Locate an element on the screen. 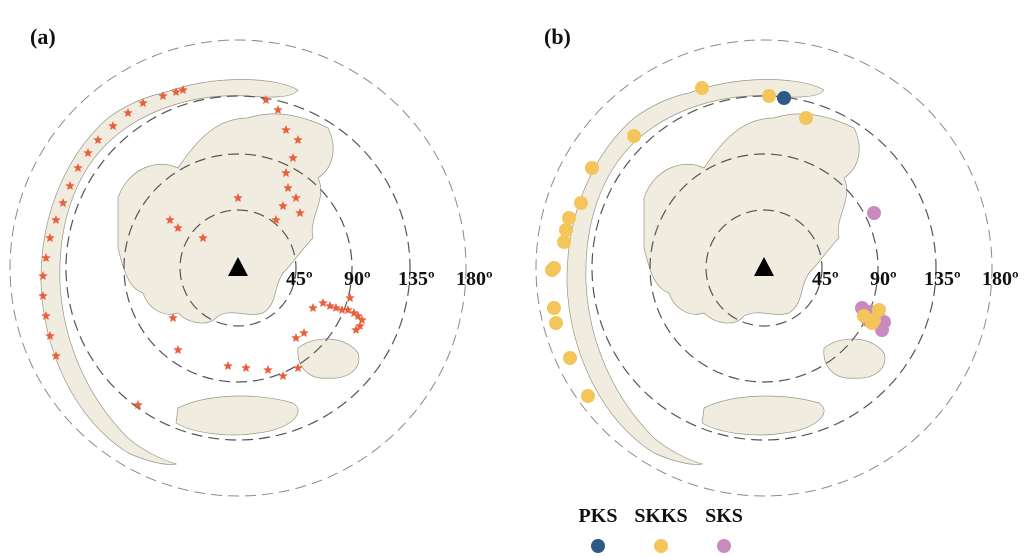 This screenshot has height=558, width=1024. ring-label-45: 45º is located at coordinates (299, 279).